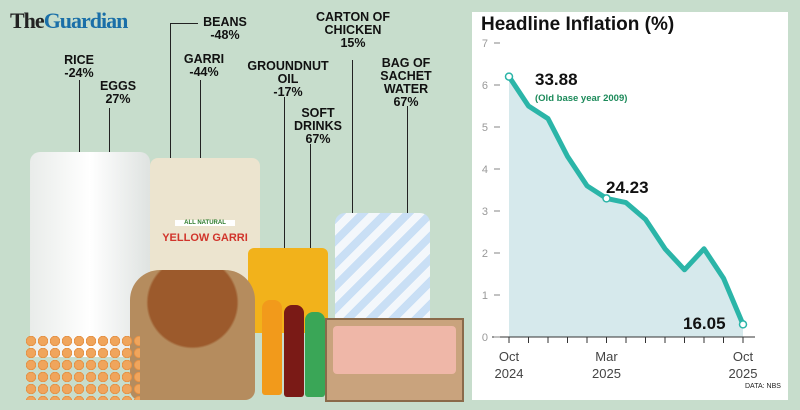 This screenshot has height=410, width=800. What do you see at coordinates (205, 223) in the screenshot?
I see `garri-tag: ALL NATURAL` at bounding box center [205, 223].